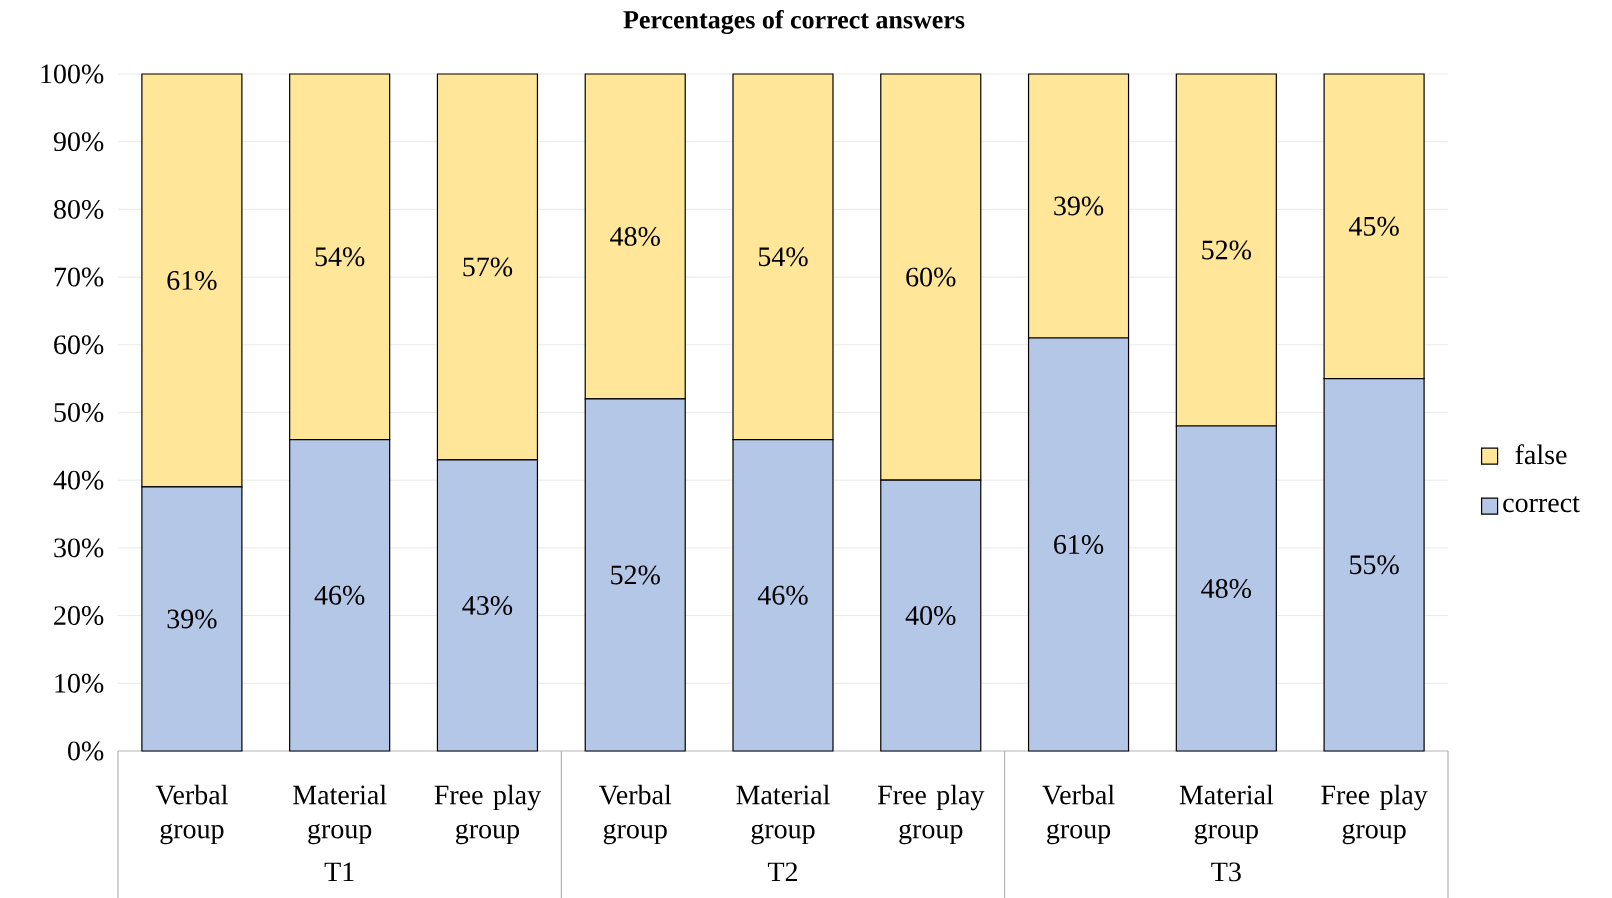 This screenshot has height=898, width=1612. Describe the element at coordinates (931, 277) in the screenshot. I see `data-label: 60%` at that location.